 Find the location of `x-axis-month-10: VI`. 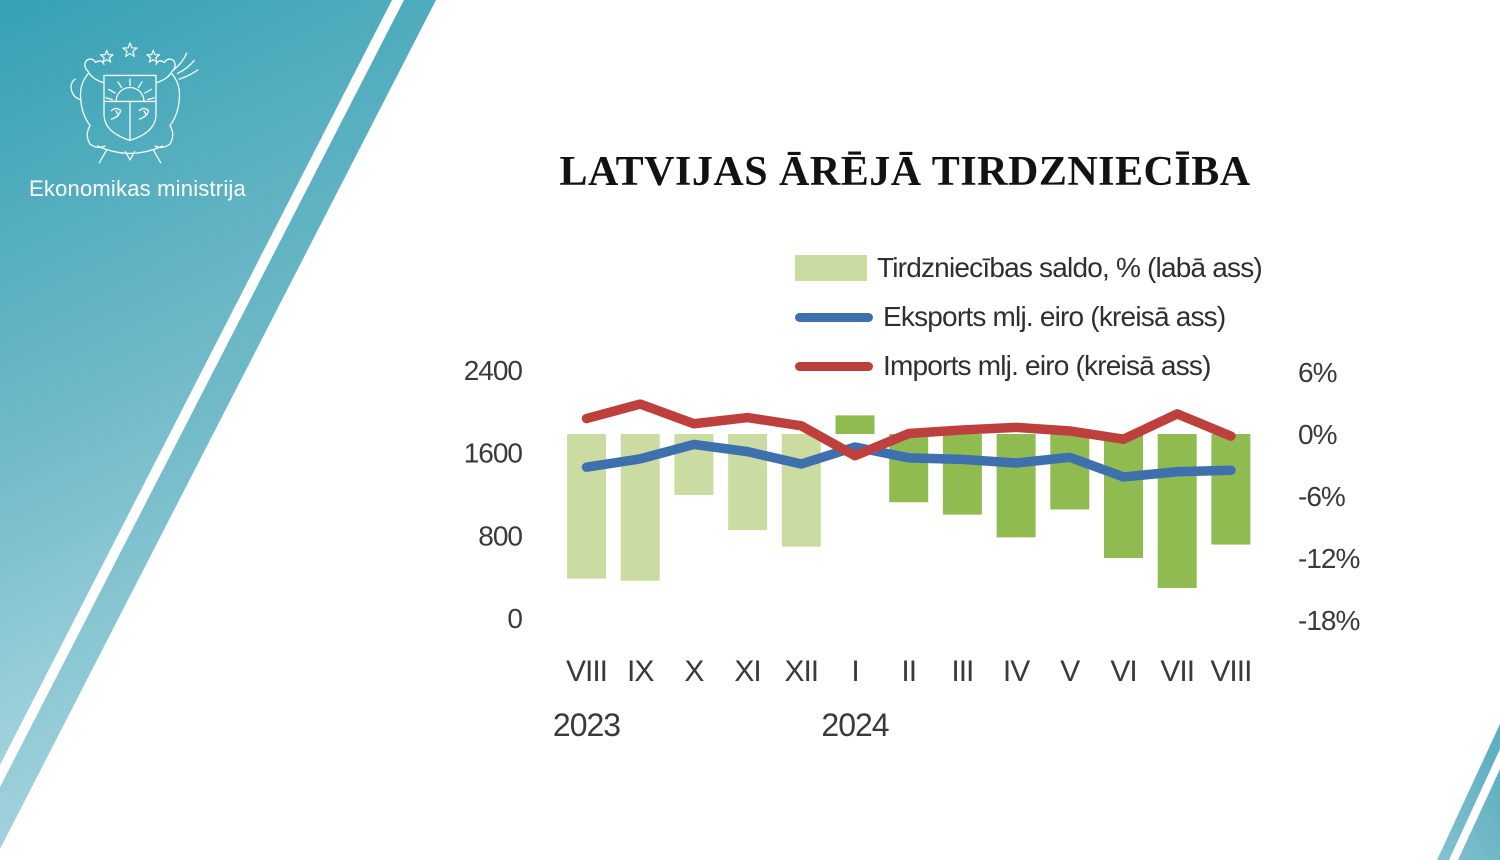

x-axis-month-10: VI is located at coordinates (1123, 671).